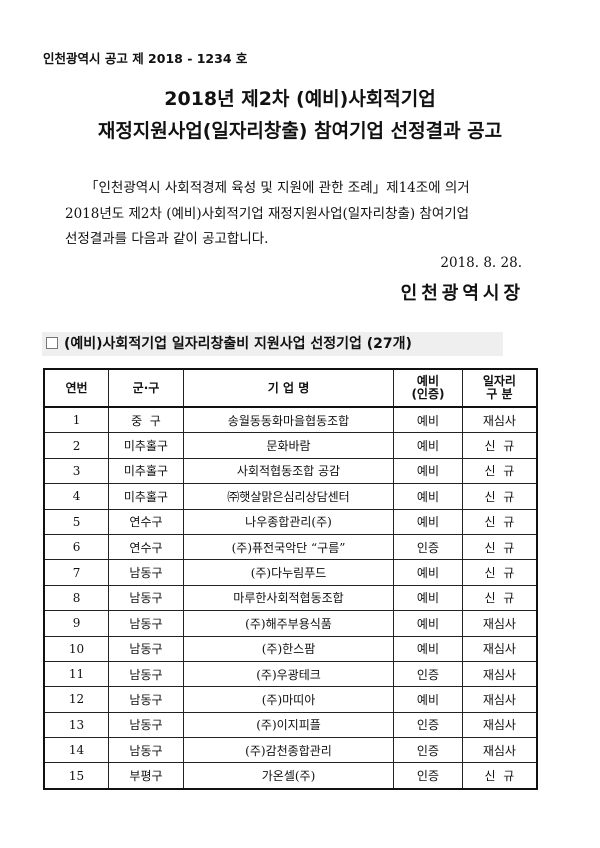 Image resolution: width=600 pixels, height=848 pixels. I want to click on cell-col-company: 송월동동화마을협동조합, so click(288, 420).